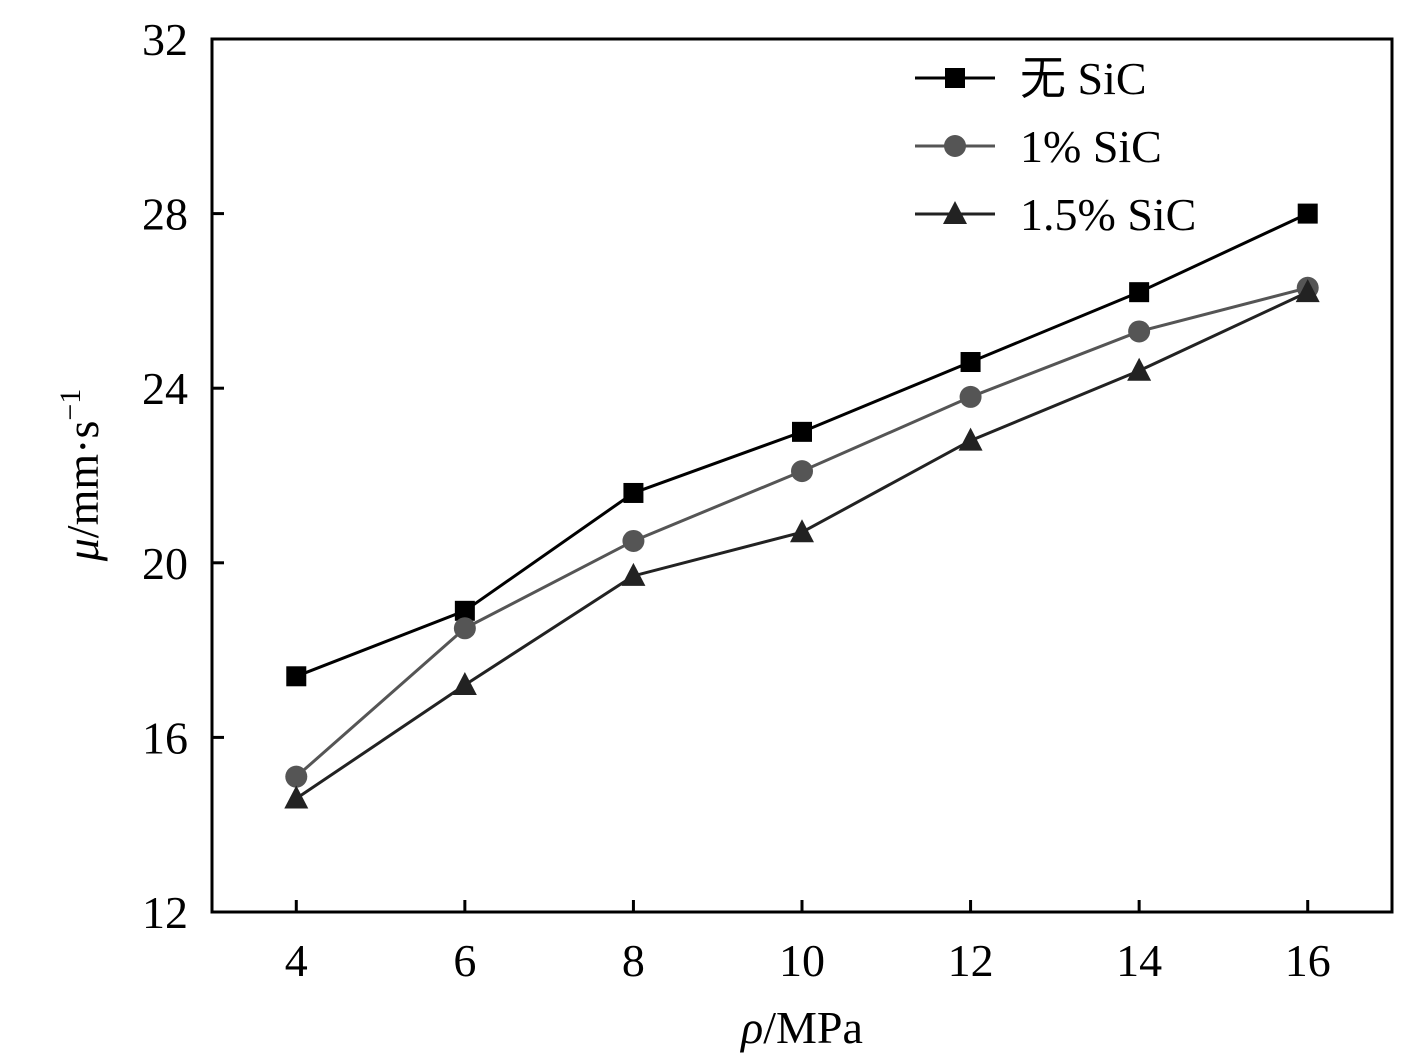  Describe the element at coordinates (82, 480) in the screenshot. I see `y-axis-unit: /mm·s` at that location.